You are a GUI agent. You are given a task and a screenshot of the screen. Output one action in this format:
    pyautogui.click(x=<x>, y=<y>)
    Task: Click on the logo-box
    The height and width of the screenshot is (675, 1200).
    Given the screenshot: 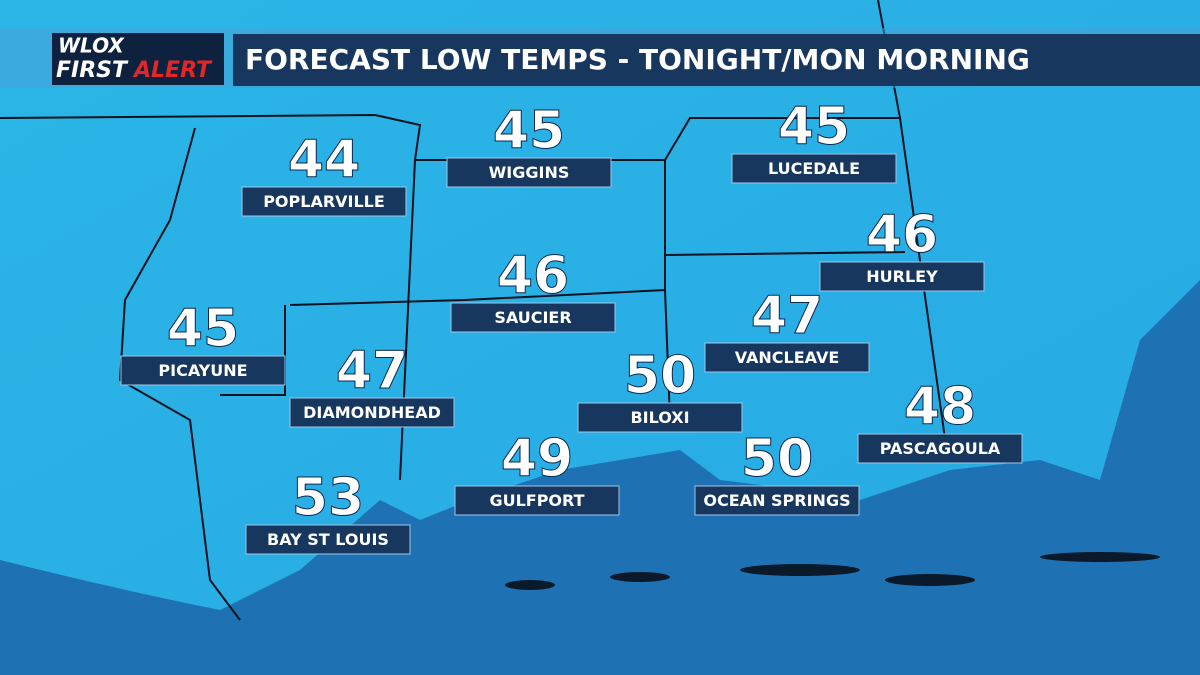 What is the action you would take?
    pyautogui.click(x=138, y=59)
    